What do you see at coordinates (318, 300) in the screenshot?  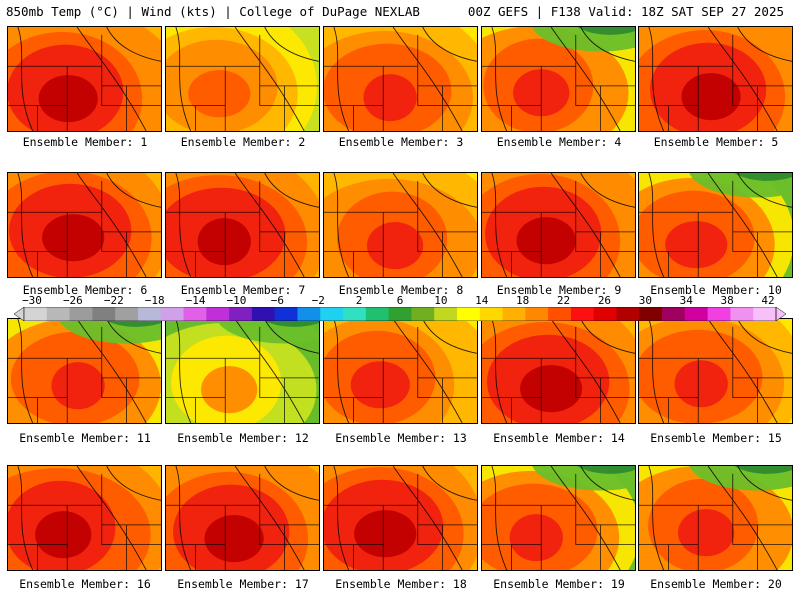 I see `colorbar-tick-label: −2` at bounding box center [318, 300].